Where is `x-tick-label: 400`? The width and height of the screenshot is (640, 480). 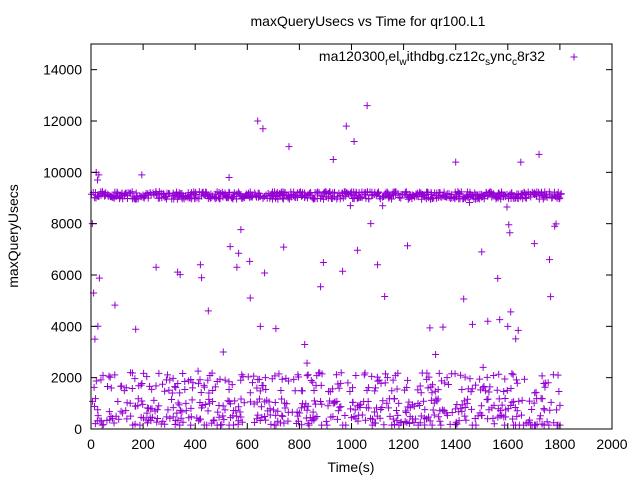
x-tick-label: 400 is located at coordinates (196, 444).